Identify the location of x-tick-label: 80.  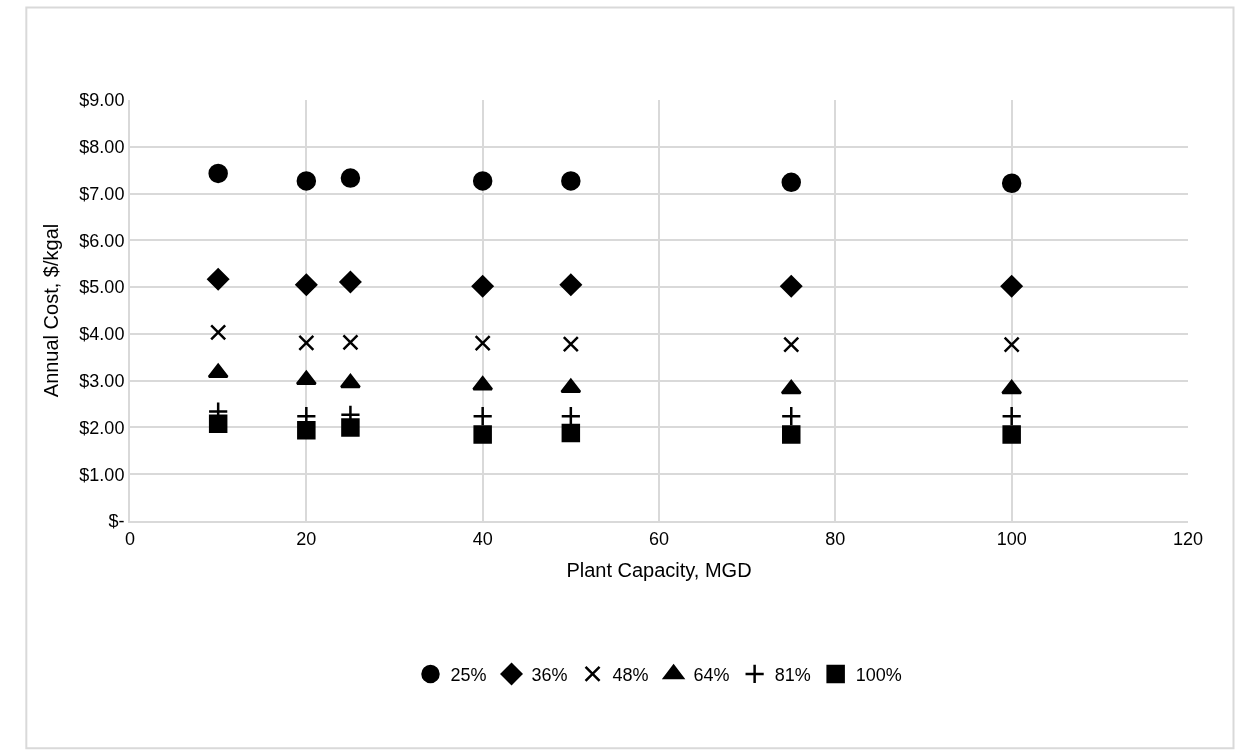
(835, 538).